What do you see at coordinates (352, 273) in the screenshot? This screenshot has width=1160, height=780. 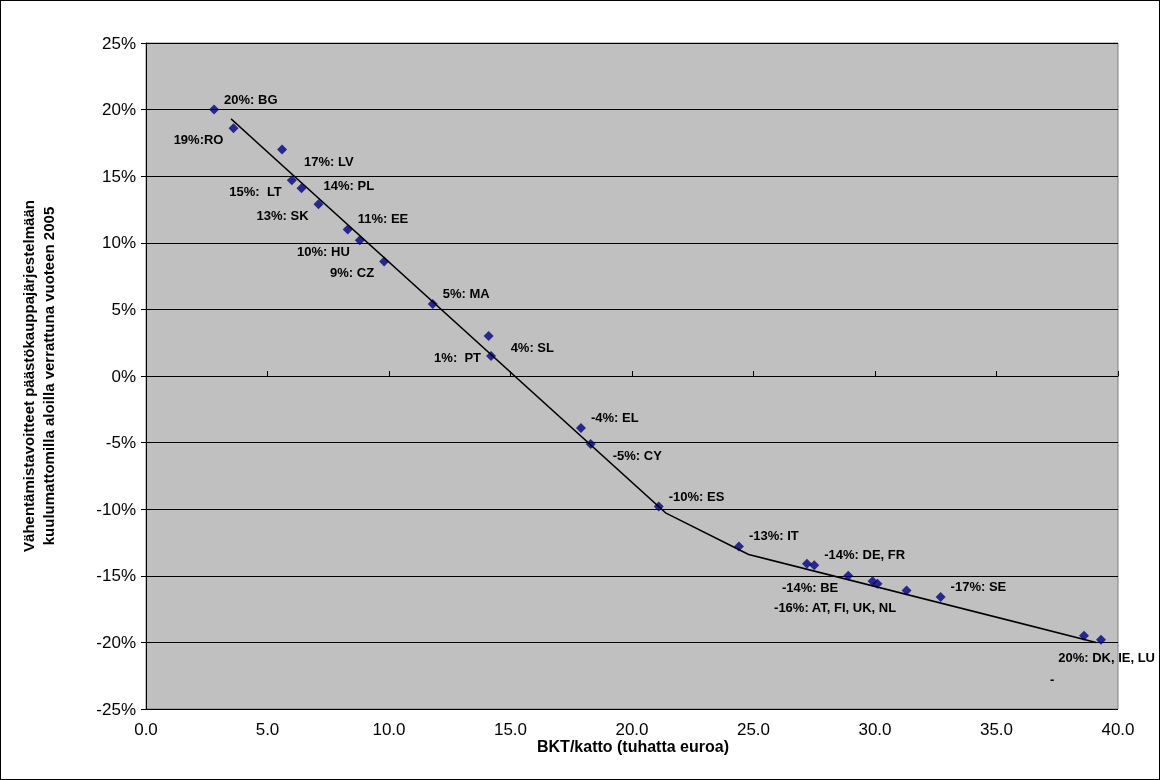 I see `annotation: 9%: CZ` at bounding box center [352, 273].